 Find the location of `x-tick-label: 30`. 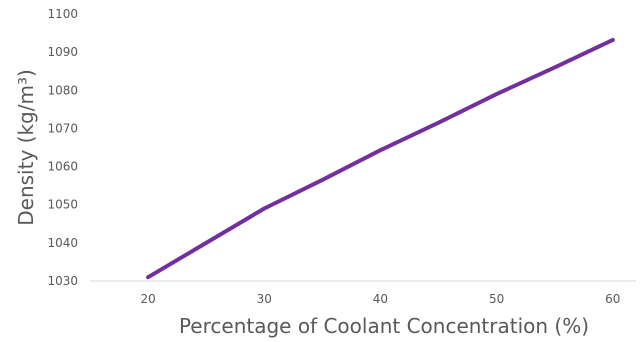

x-tick-label: 30 is located at coordinates (264, 299).